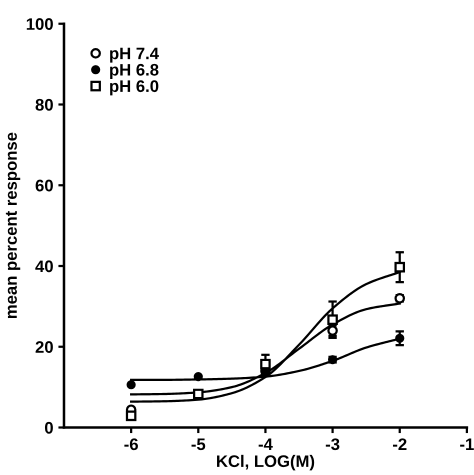  I want to click on y-tick-label: 40, so click(44, 266).